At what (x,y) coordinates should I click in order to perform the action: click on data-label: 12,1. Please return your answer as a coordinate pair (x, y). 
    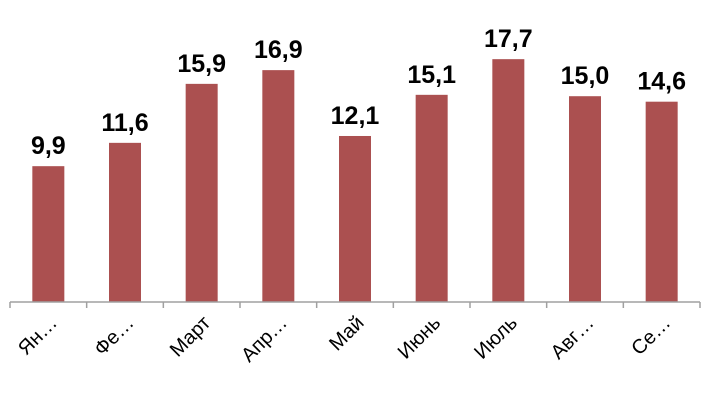
    Looking at the image, I should click on (355, 116).